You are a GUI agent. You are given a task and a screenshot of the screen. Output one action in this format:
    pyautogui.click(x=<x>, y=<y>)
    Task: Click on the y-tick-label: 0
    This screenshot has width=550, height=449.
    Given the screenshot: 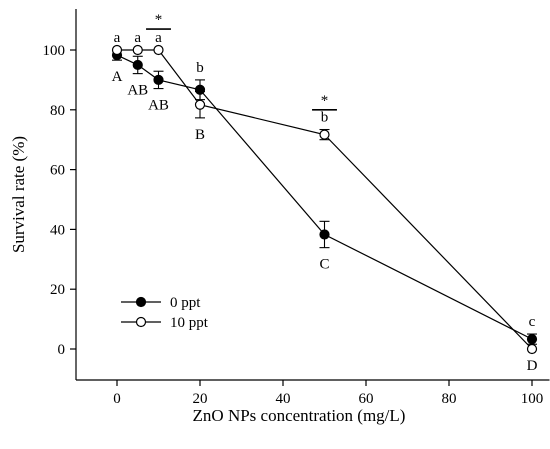 What is the action you would take?
    pyautogui.click(x=62, y=350)
    